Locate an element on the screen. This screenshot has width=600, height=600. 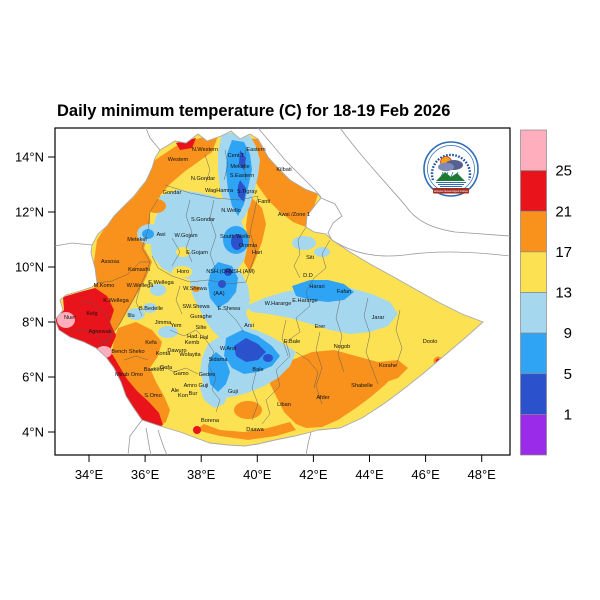
zone-label: N.Western is located at coordinates (205, 150).